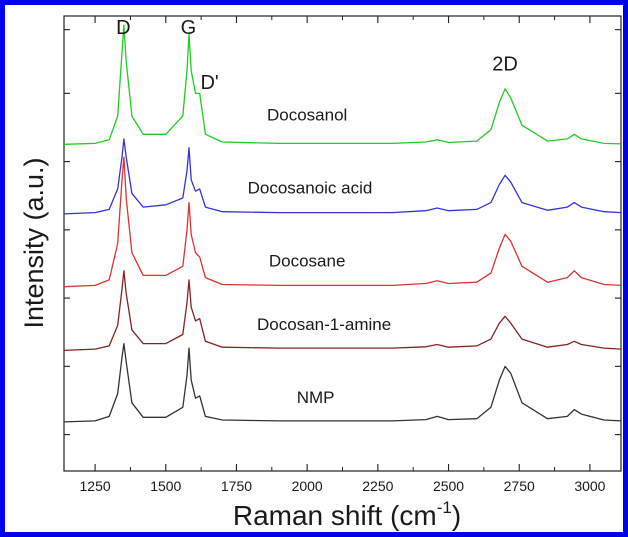 This screenshot has width=628, height=537. What do you see at coordinates (456, 515) in the screenshot?
I see `x-axis-label-close: )` at bounding box center [456, 515].